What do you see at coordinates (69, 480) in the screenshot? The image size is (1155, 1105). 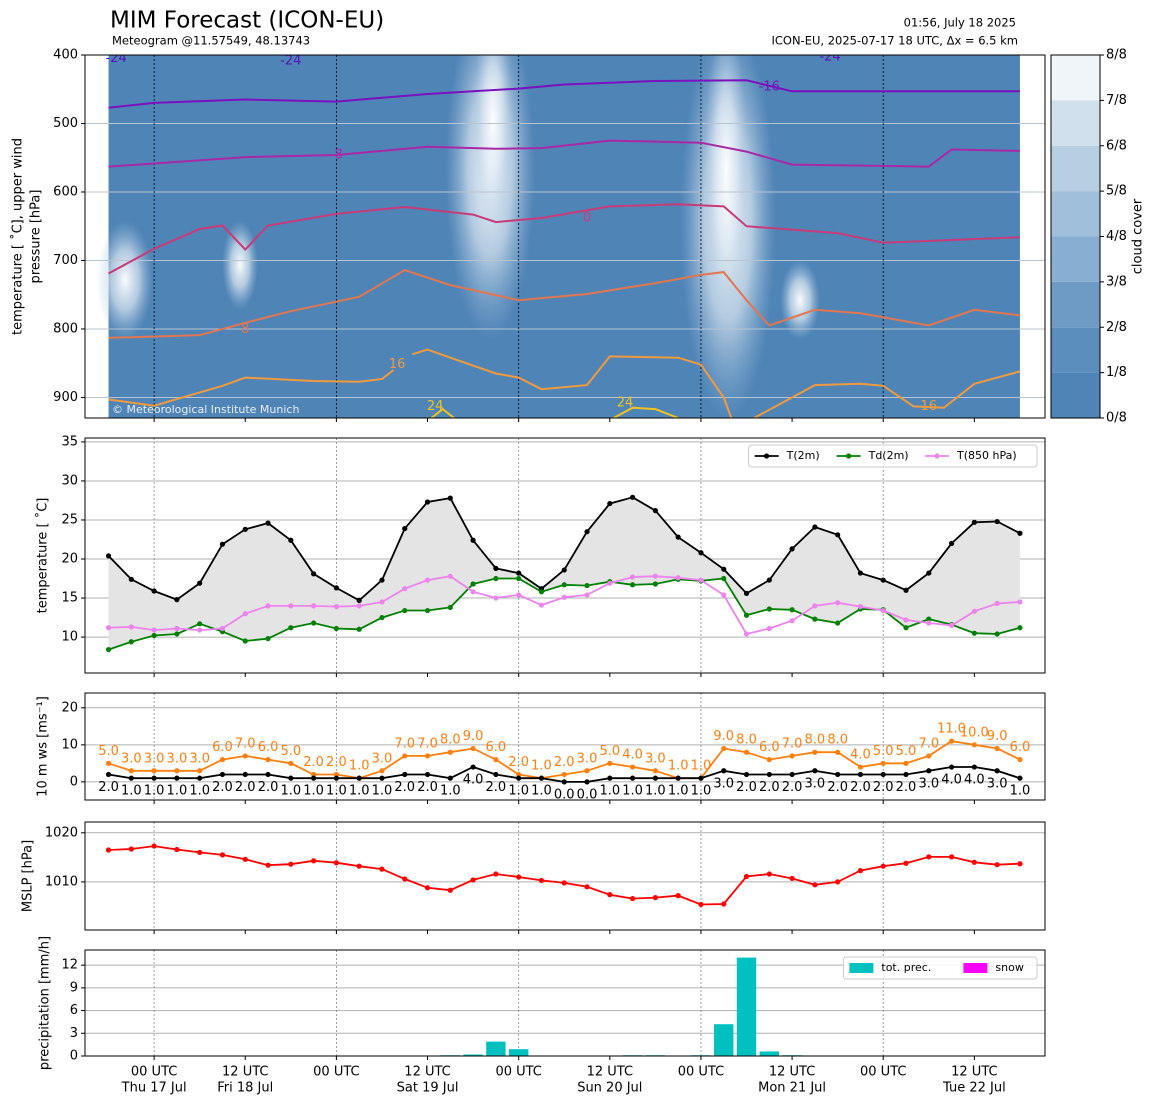 I see `y-tick-label: 30` at bounding box center [69, 480].